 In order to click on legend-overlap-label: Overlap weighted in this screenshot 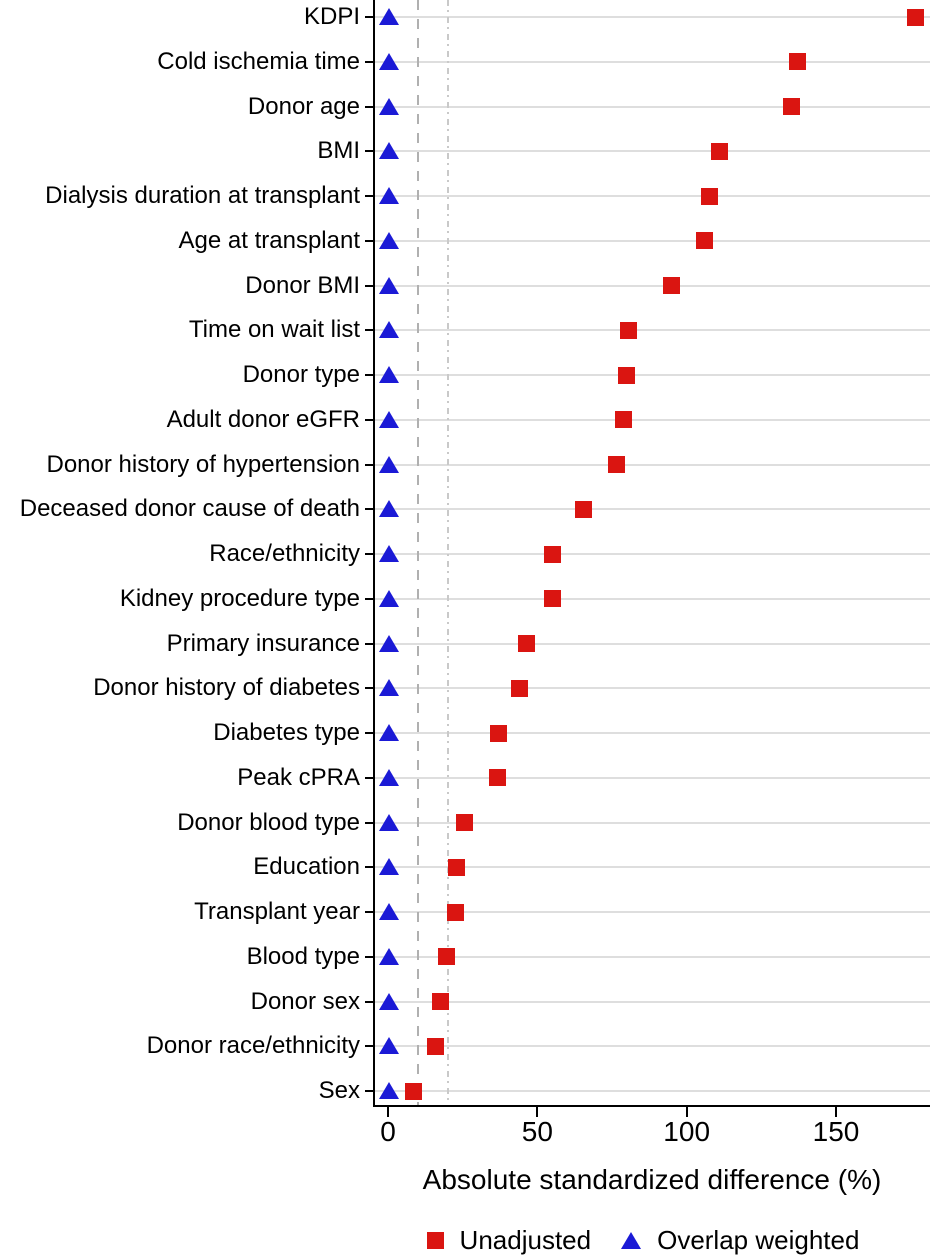, I will do `click(758, 1240)`.